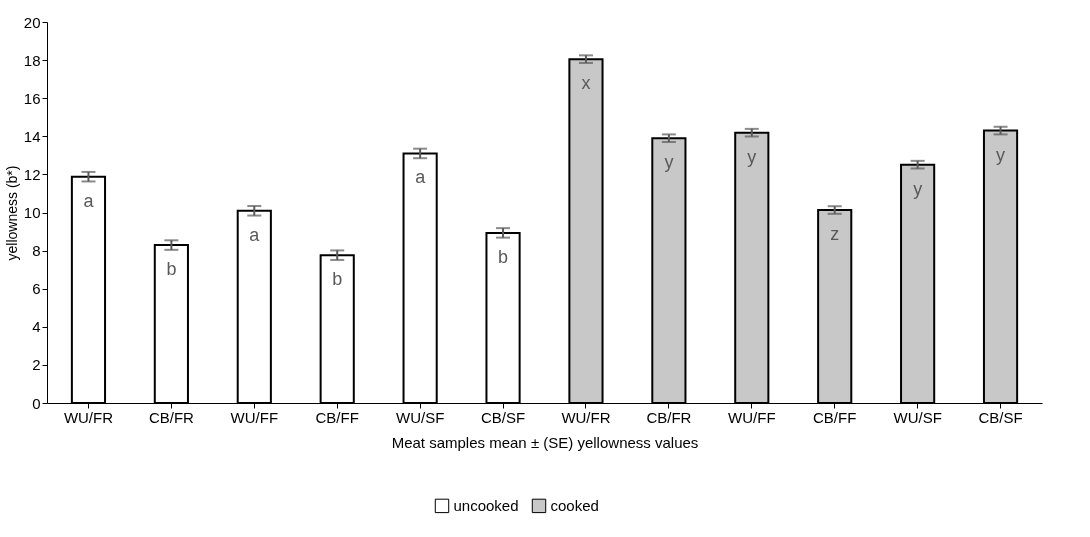 The height and width of the screenshot is (537, 1090). What do you see at coordinates (36, 251) in the screenshot?
I see `y-tick-label: 8` at bounding box center [36, 251].